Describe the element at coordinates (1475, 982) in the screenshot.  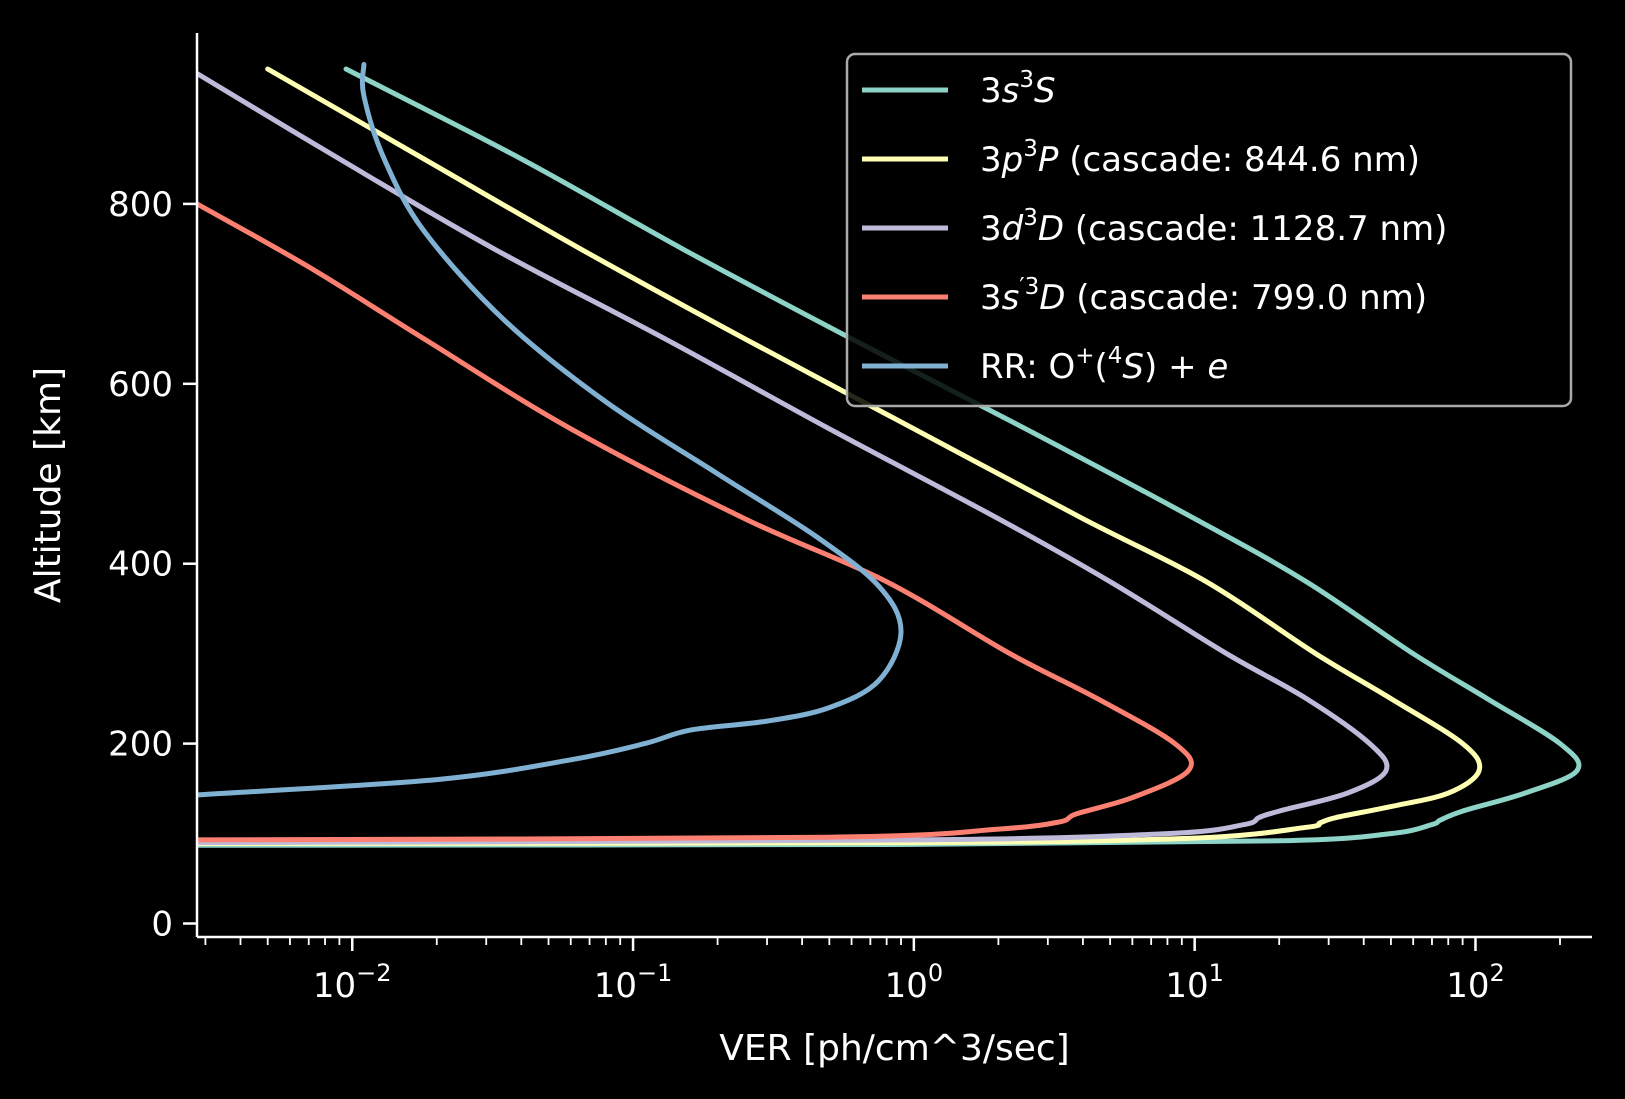
I see `x-tick-label: 10²` at that location.